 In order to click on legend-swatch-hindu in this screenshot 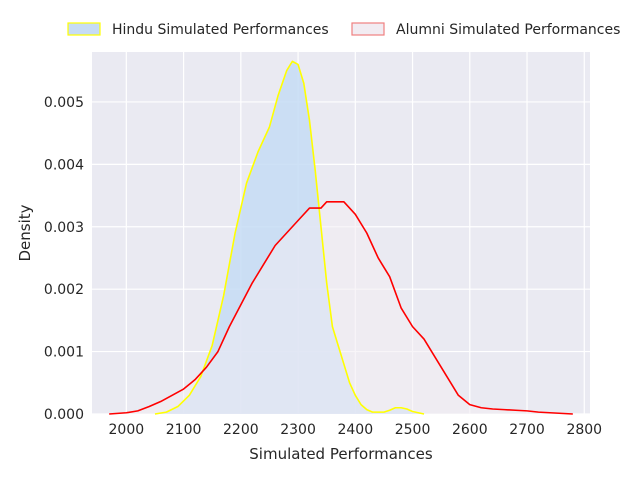, I will do `click(84, 29)`.